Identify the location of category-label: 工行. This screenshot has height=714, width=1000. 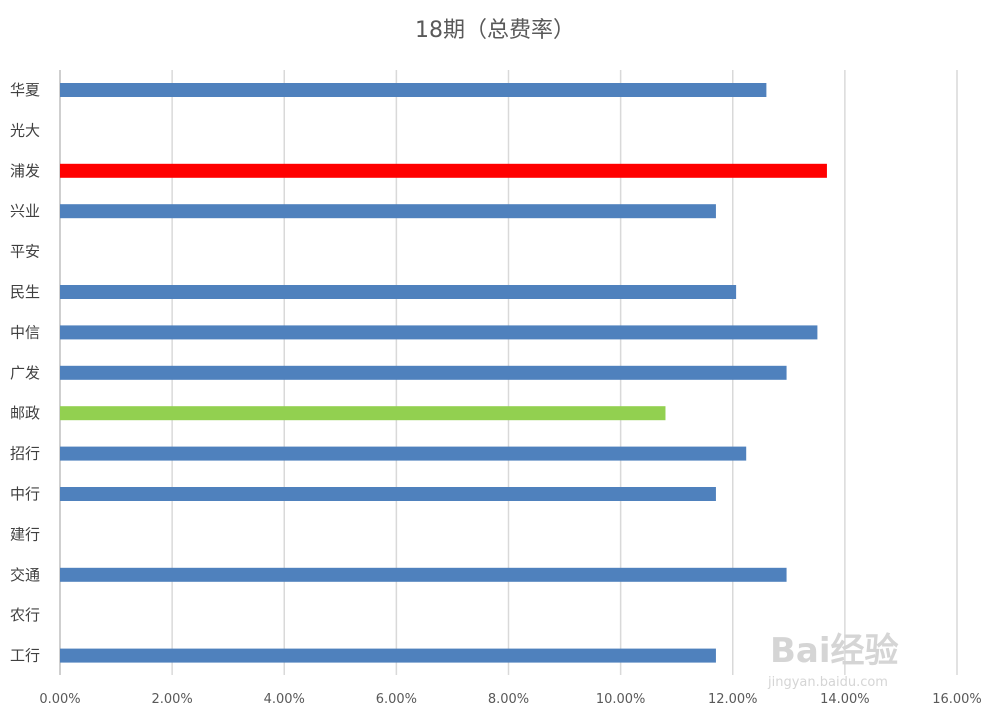
(25, 656).